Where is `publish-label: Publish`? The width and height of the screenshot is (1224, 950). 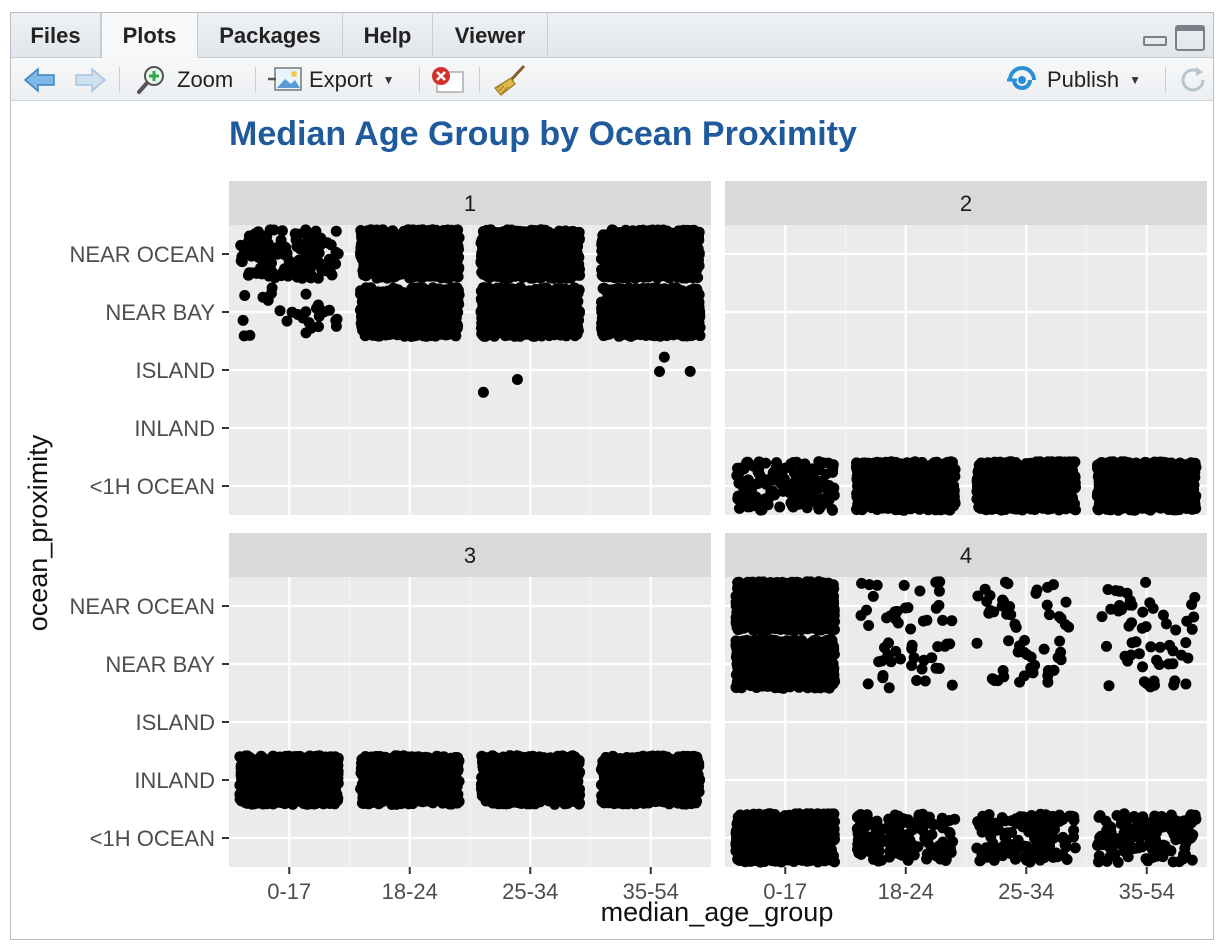
publish-label: Publish is located at coordinates (1083, 79).